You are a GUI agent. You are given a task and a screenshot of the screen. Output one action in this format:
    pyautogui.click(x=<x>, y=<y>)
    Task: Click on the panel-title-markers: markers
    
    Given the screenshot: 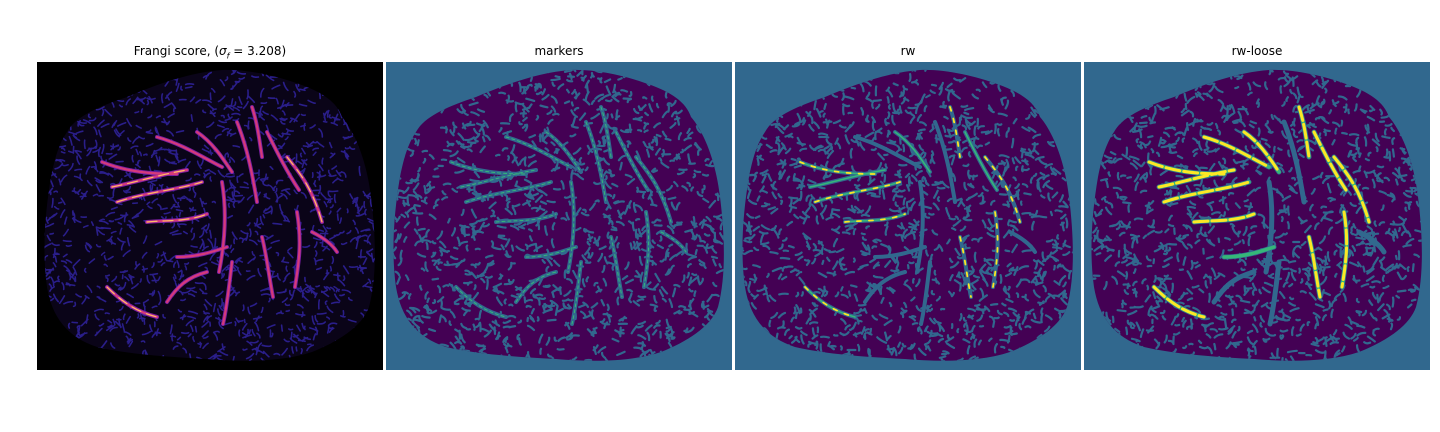 What is the action you would take?
    pyautogui.click(x=559, y=51)
    